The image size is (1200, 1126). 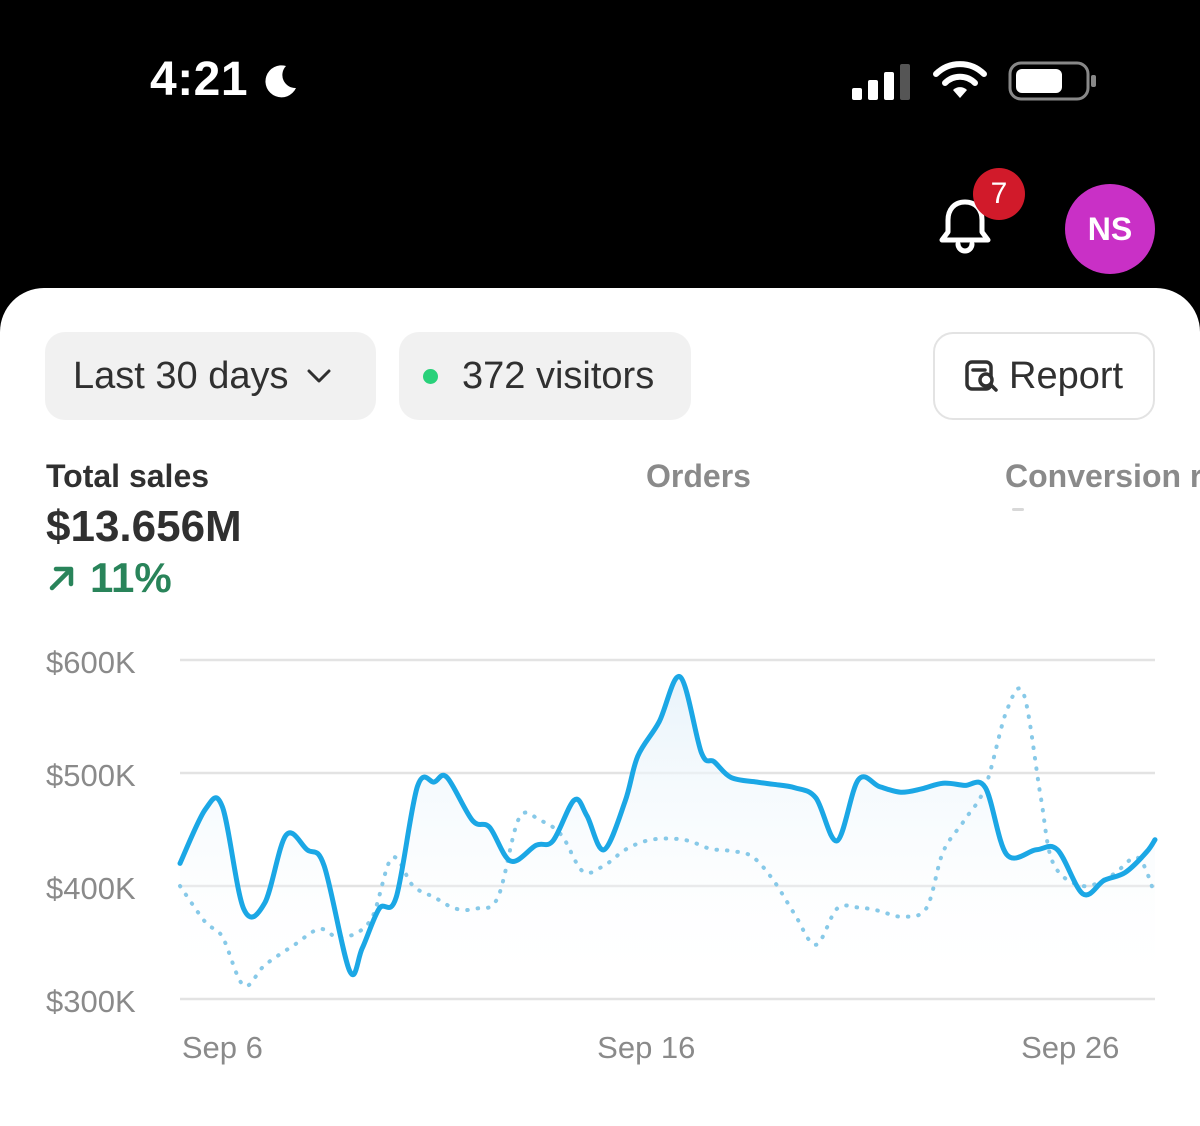 I want to click on x-tick-label: Sep 6, so click(x=222, y=1047).